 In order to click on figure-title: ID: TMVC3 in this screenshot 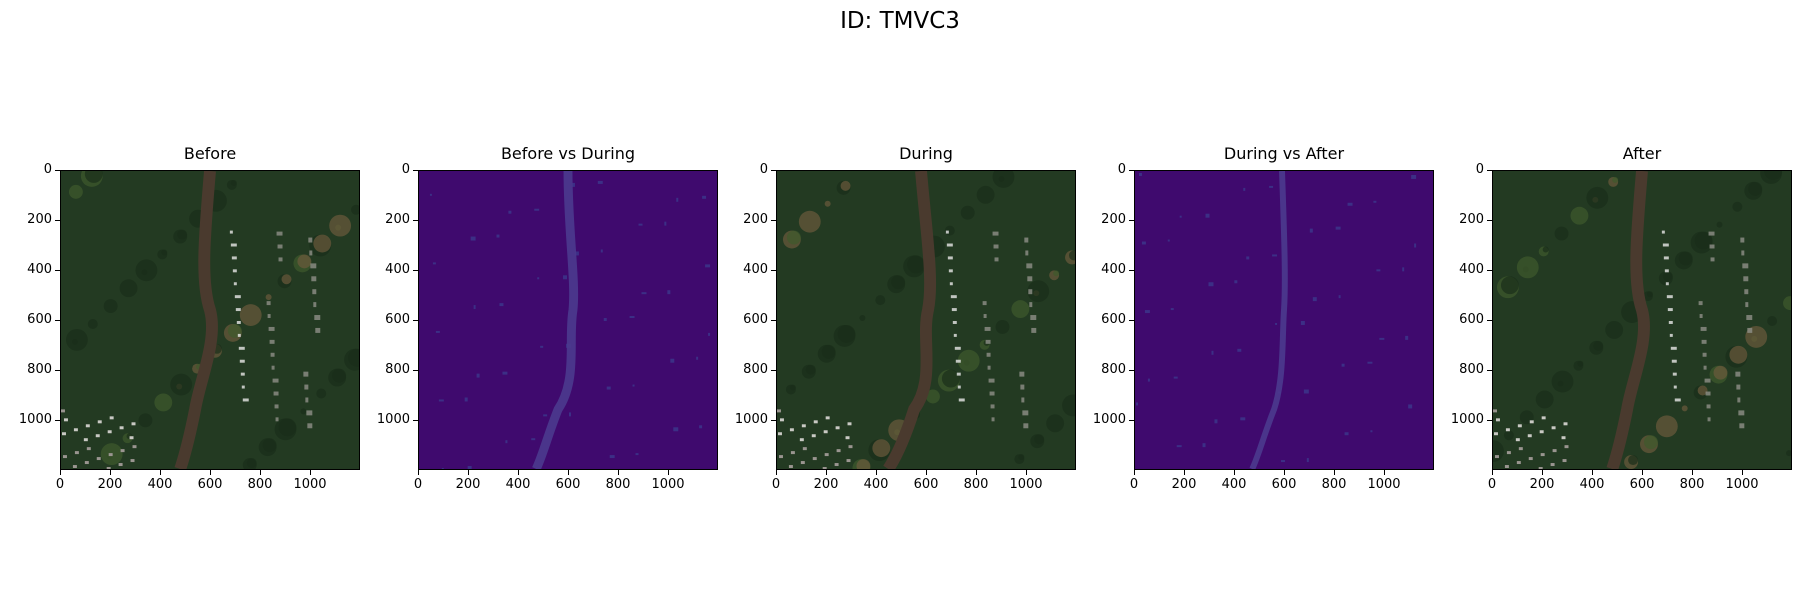, I will do `click(900, 21)`.